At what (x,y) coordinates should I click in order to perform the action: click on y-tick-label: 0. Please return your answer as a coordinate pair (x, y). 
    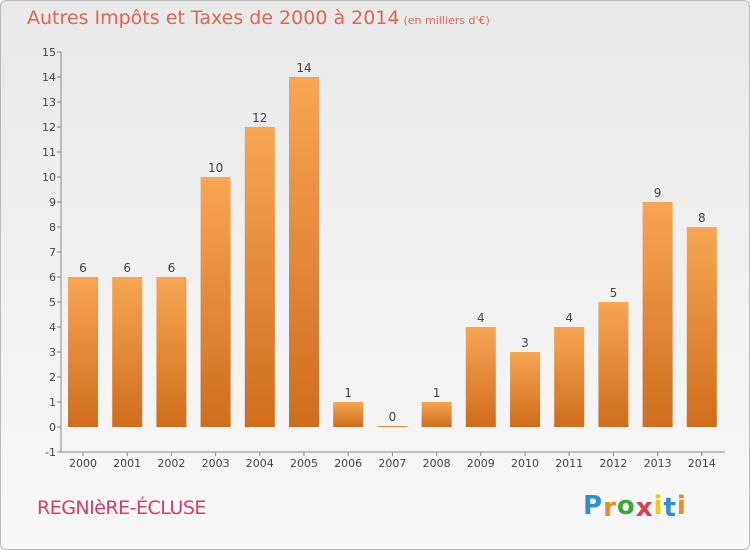
    Looking at the image, I should click on (52, 427).